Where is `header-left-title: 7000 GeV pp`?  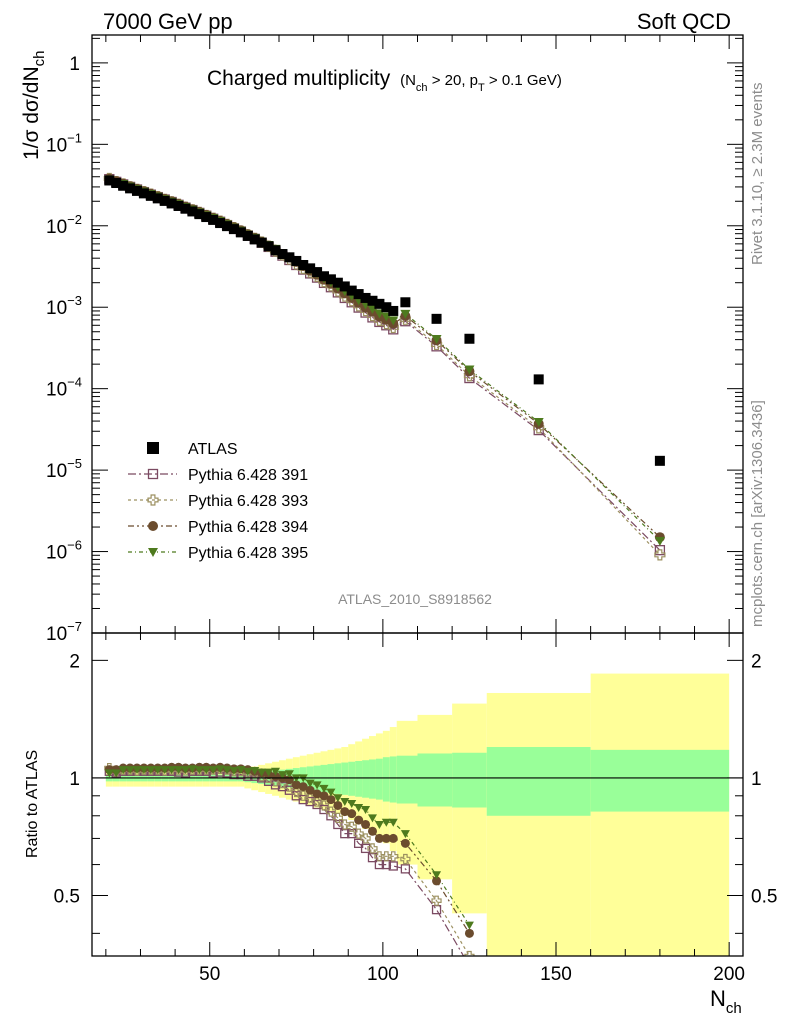
header-left-title: 7000 GeV pp is located at coordinates (168, 21).